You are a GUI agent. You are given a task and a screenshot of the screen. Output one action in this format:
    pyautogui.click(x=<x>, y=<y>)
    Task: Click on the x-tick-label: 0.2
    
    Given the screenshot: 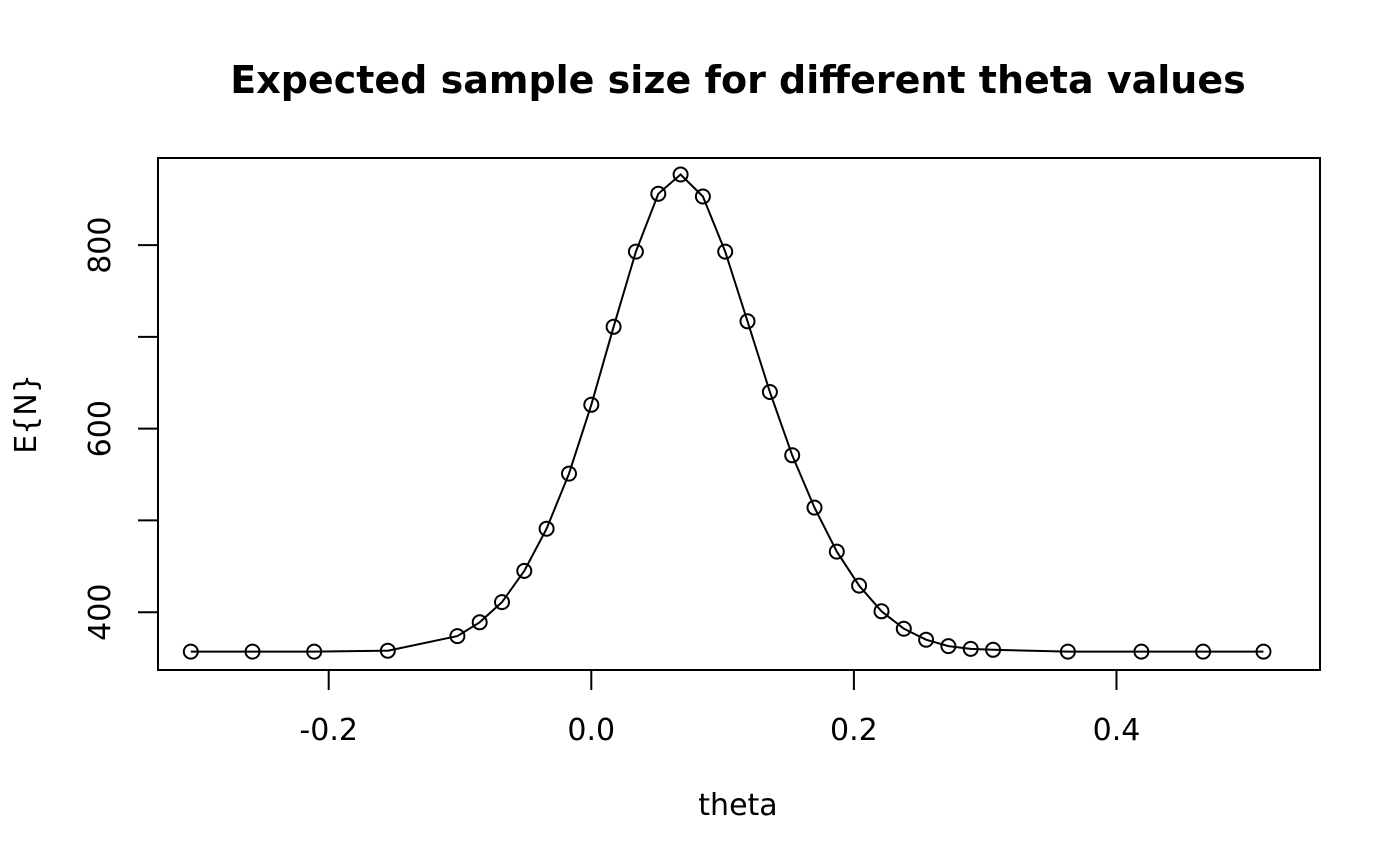 What is the action you would take?
    pyautogui.click(x=854, y=730)
    